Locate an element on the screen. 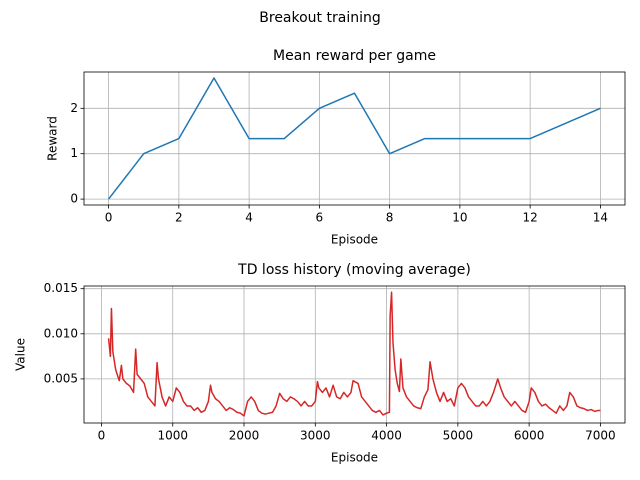 The image size is (640, 480). y-axis-label: Value is located at coordinates (21, 354).